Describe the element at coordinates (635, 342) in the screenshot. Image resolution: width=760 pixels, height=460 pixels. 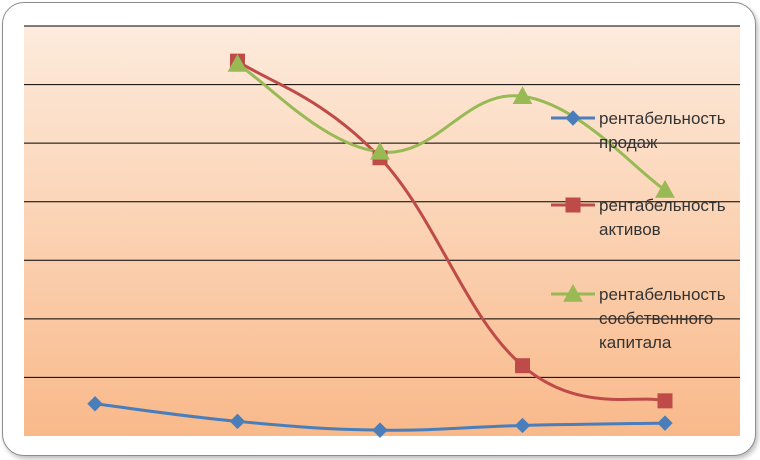
I see `legend-label: капитала` at that location.